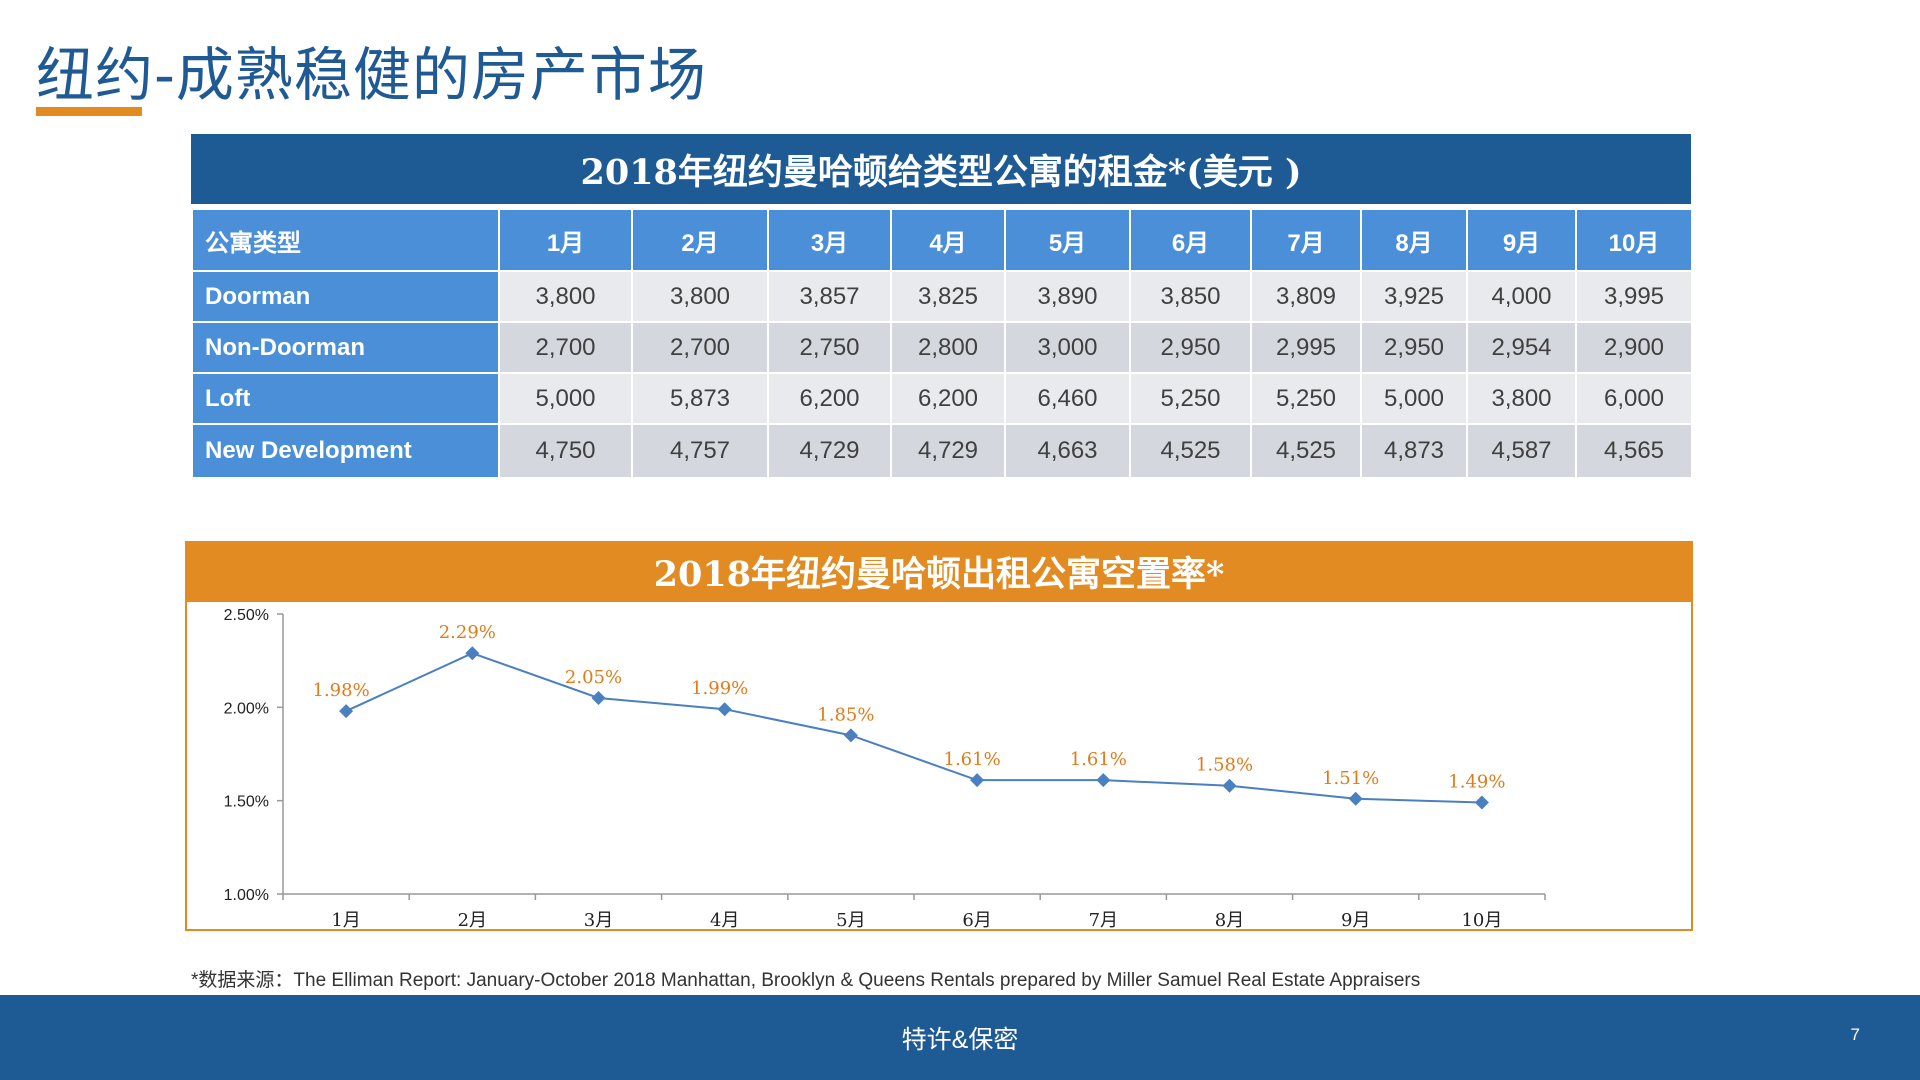 The height and width of the screenshot is (1080, 1920). What do you see at coordinates (1067, 296) in the screenshot?
I see `rent-cell: 3,890` at bounding box center [1067, 296].